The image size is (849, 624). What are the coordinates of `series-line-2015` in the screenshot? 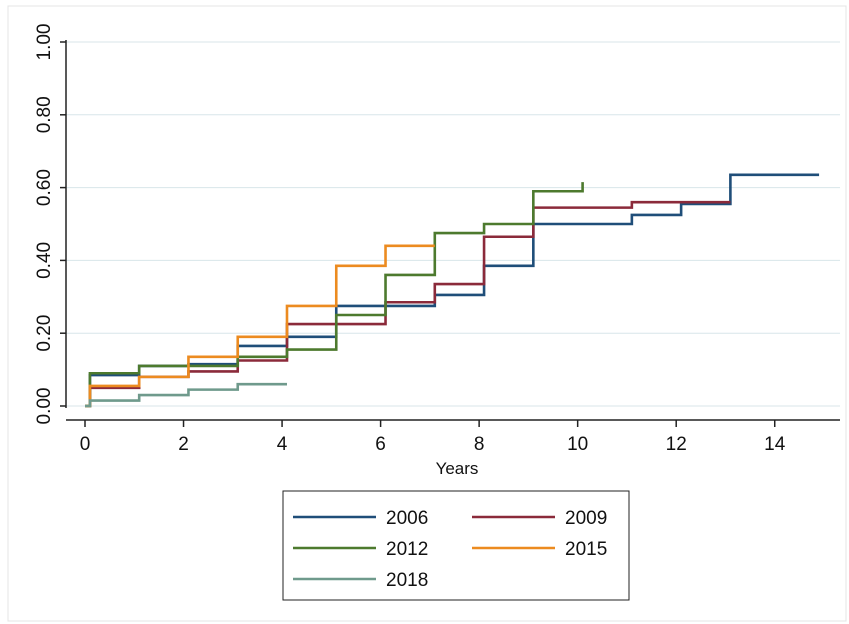 It's located at (260, 326).